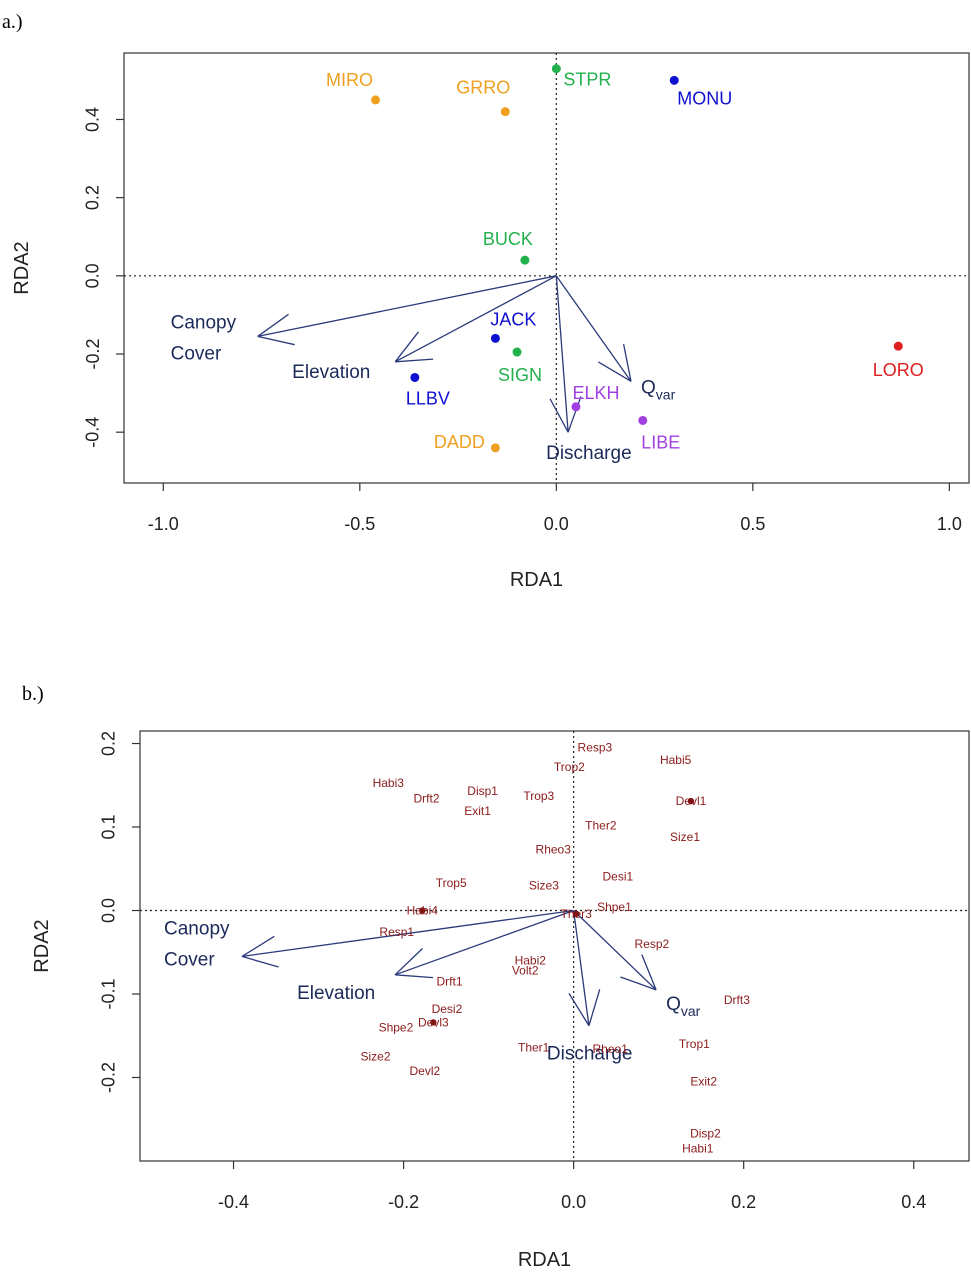 The width and height of the screenshot is (971, 1273). Describe the element at coordinates (642, 420) in the screenshot. I see `site-point-libe` at that location.